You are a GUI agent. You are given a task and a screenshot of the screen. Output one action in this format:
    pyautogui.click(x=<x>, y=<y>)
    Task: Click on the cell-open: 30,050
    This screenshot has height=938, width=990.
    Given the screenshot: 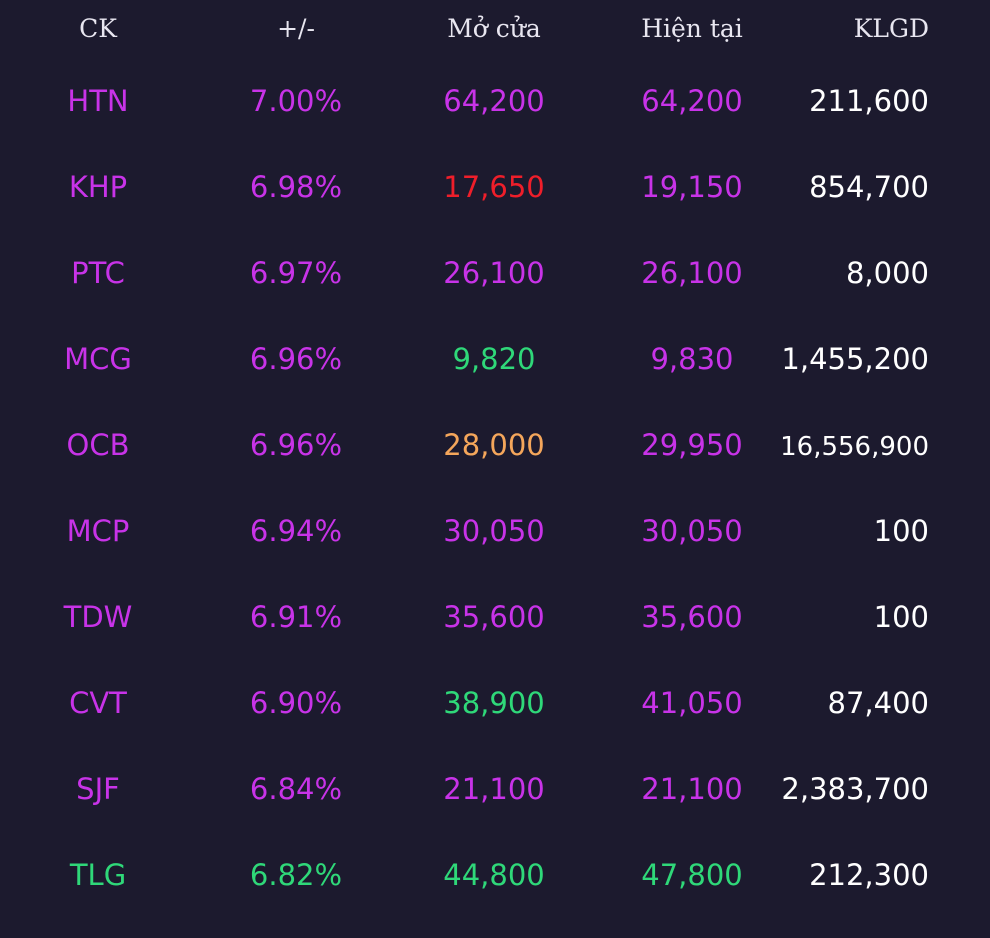 What is the action you would take?
    pyautogui.click(x=494, y=531)
    